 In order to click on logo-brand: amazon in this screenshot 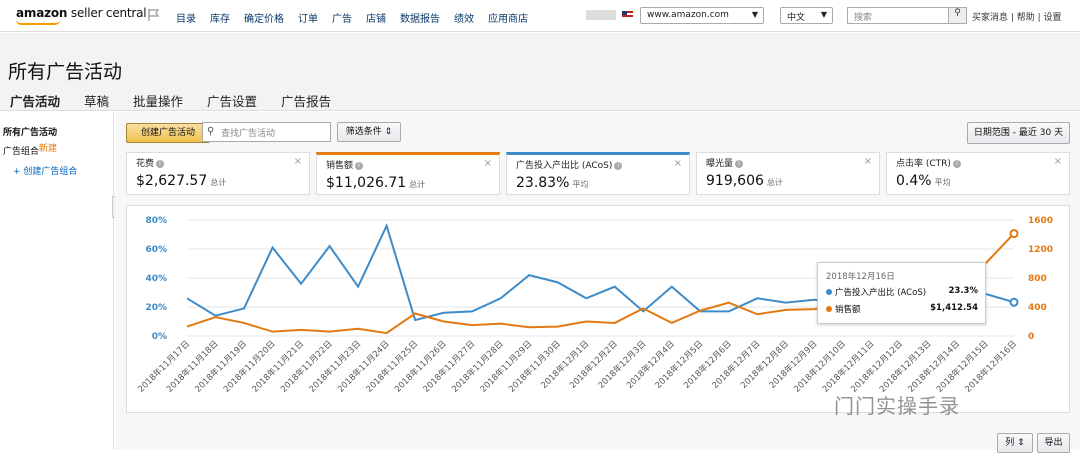, I will do `click(42, 13)`.